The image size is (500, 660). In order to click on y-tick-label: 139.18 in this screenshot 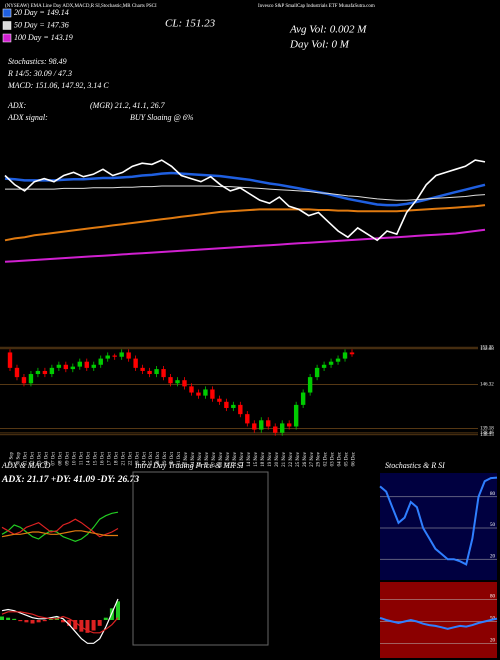, I will do `click(487, 429)`.